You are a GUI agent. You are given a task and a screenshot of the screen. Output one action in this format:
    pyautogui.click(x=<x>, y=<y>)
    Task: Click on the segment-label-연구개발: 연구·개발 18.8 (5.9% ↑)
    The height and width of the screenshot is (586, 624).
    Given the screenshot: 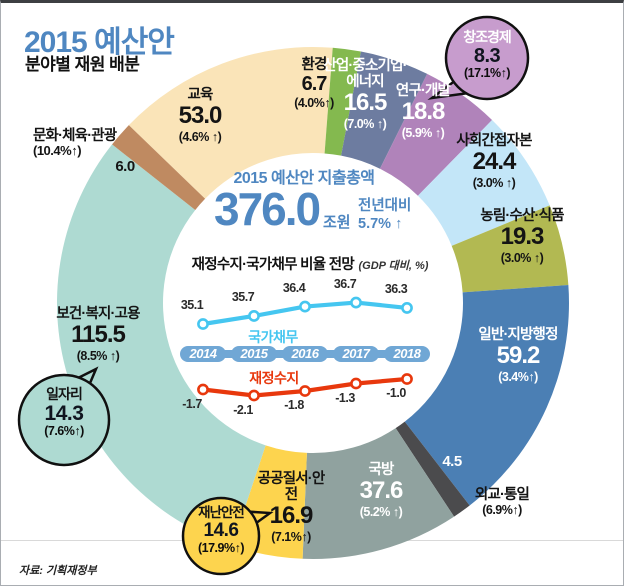 What is the action you would take?
    pyautogui.click(x=423, y=112)
    